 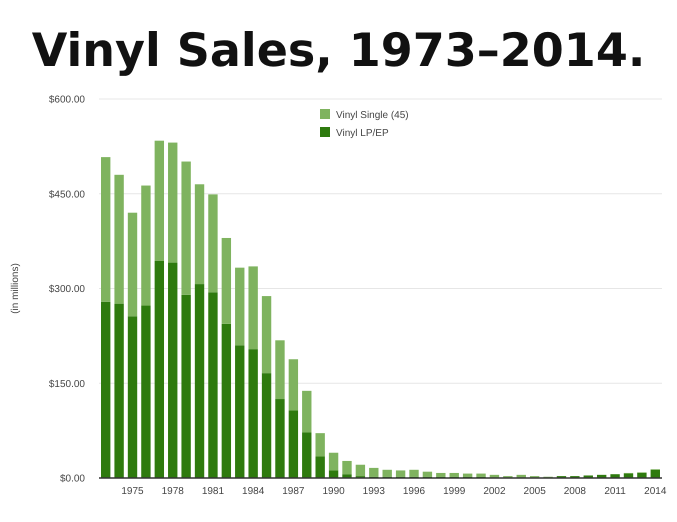 What do you see at coordinates (339, 50) in the screenshot?
I see `chart-title: Vinyl Sales, 1973–2014.` at bounding box center [339, 50].